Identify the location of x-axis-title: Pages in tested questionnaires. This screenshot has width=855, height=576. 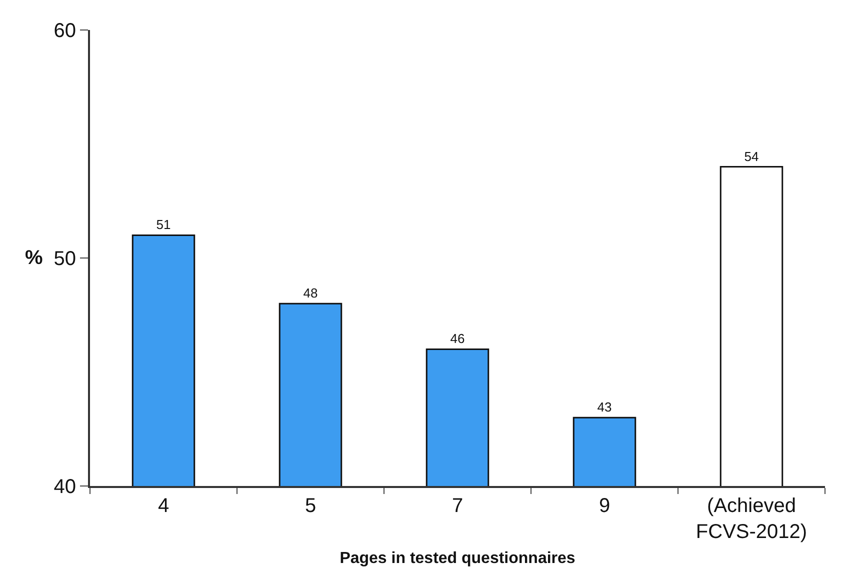
(458, 559).